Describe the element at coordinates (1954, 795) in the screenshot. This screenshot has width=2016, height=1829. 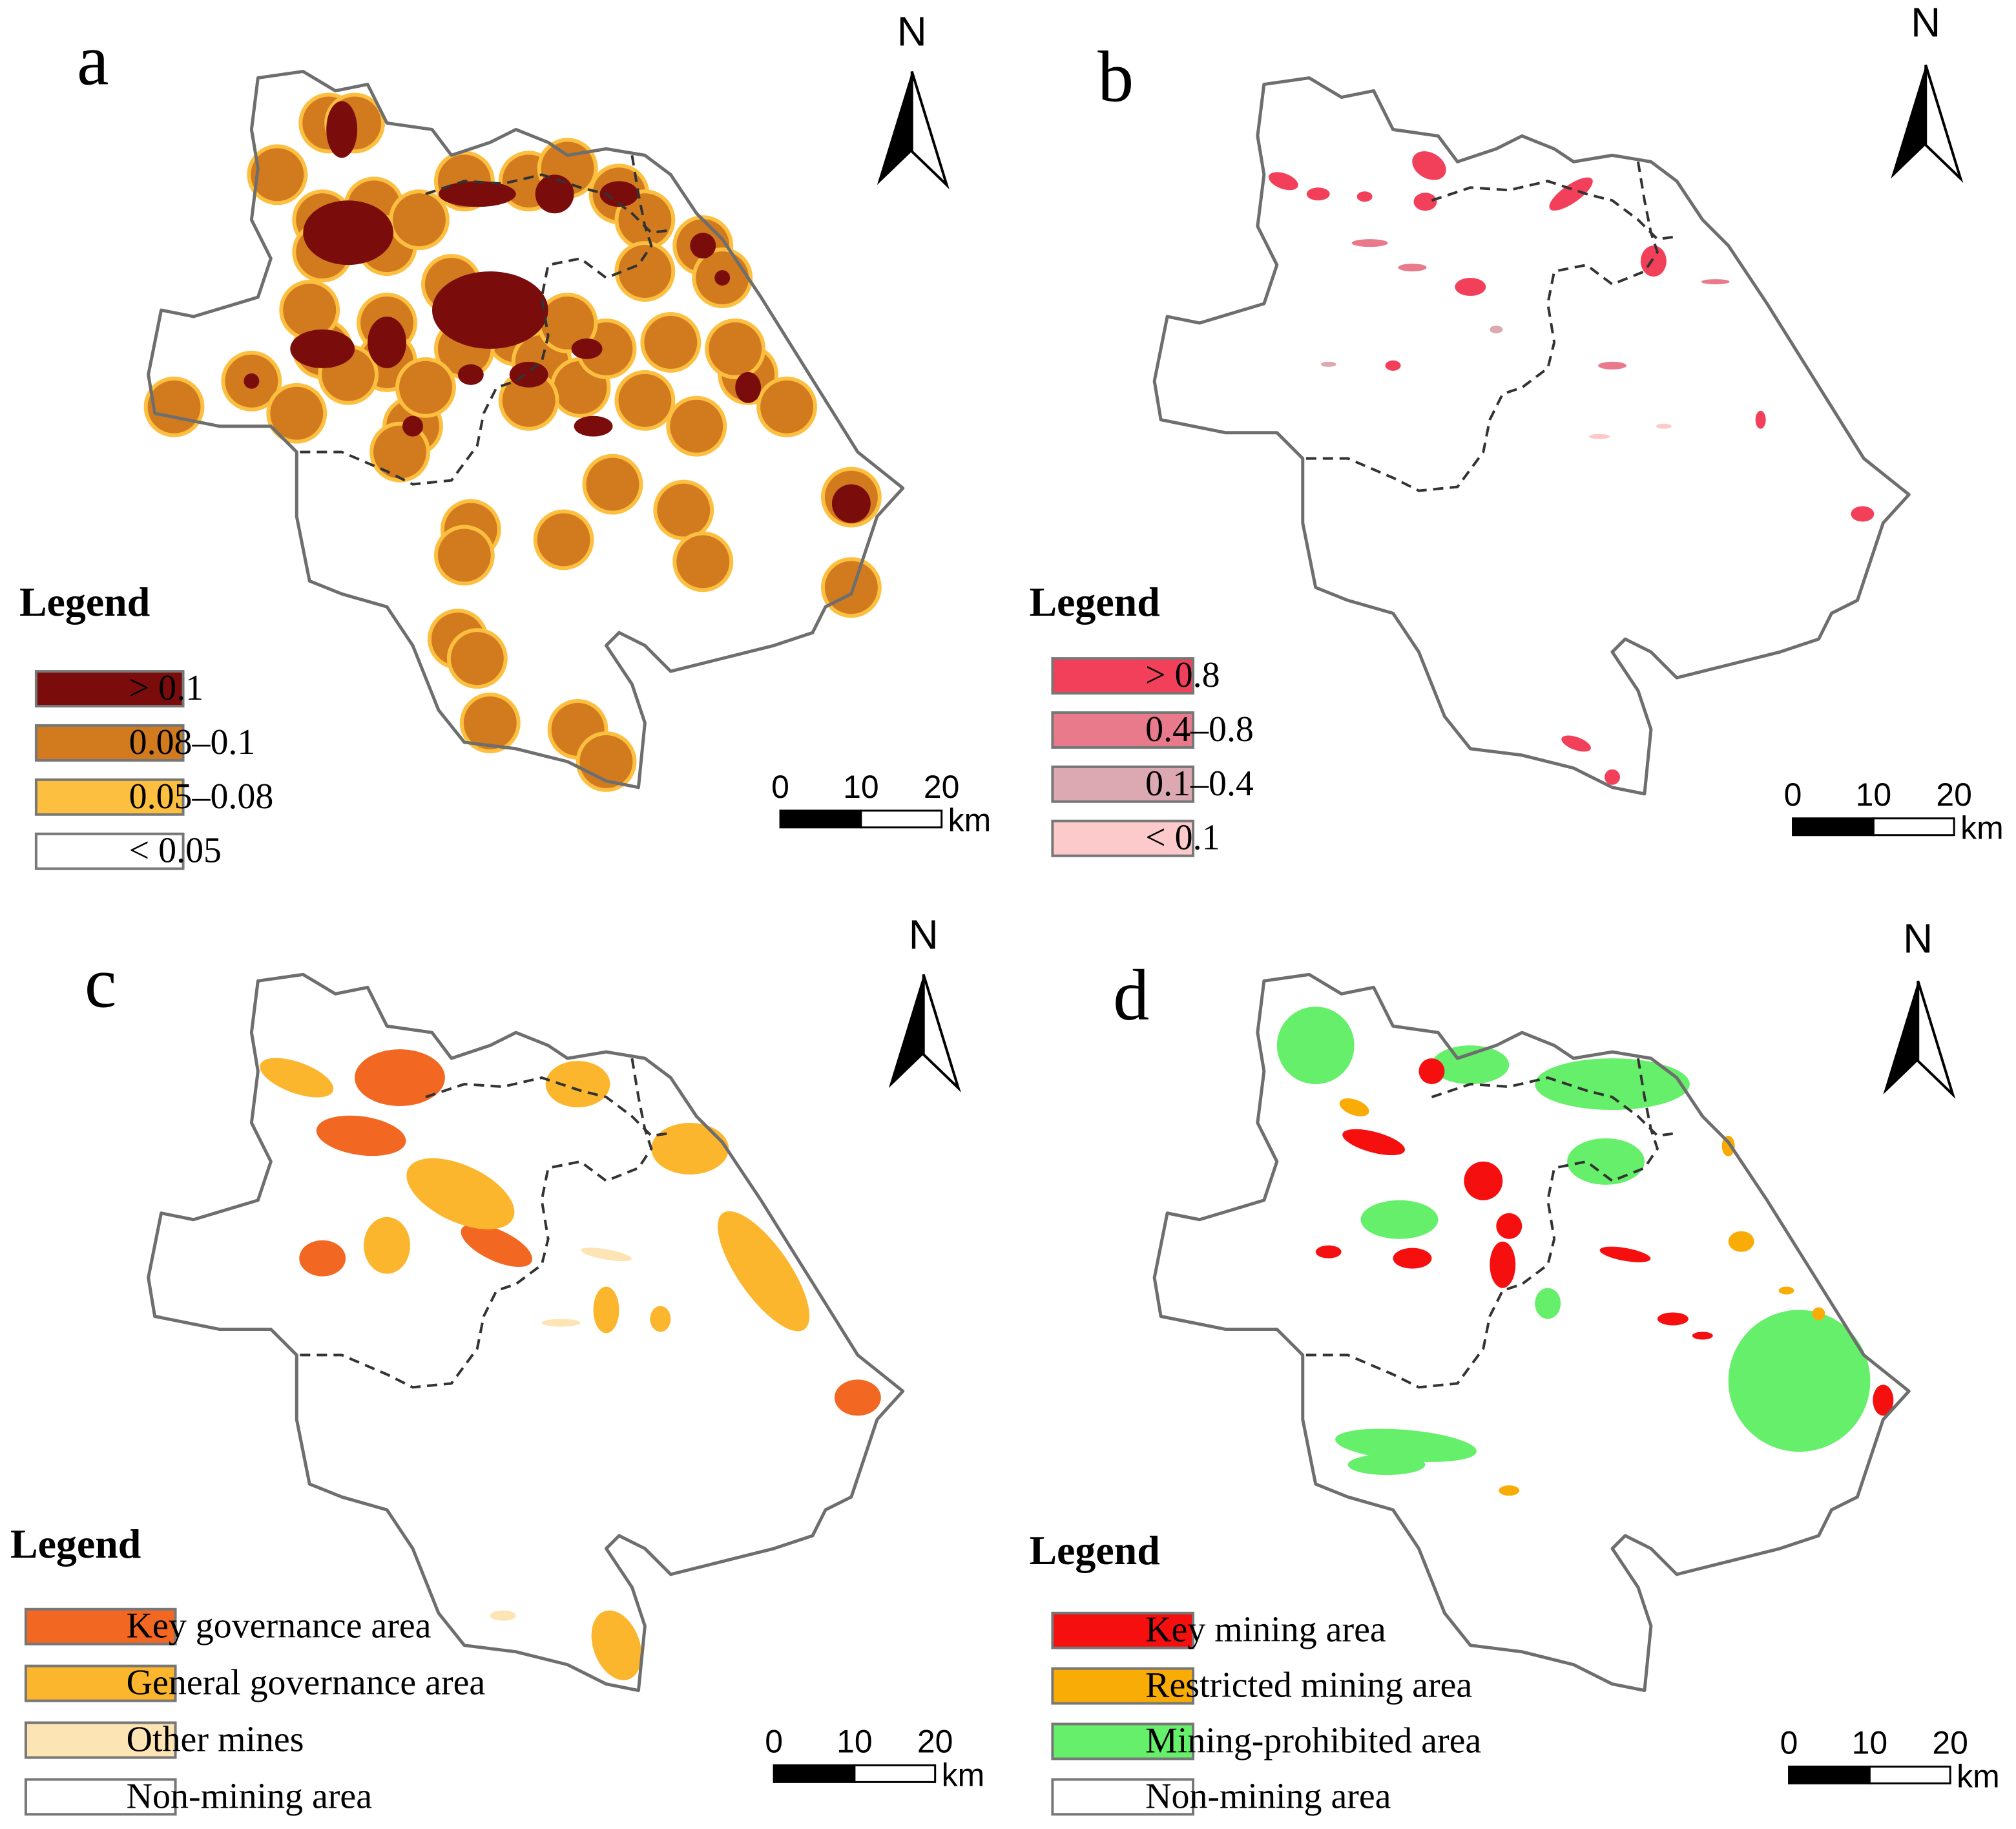
I see `scale-label: 20` at that location.